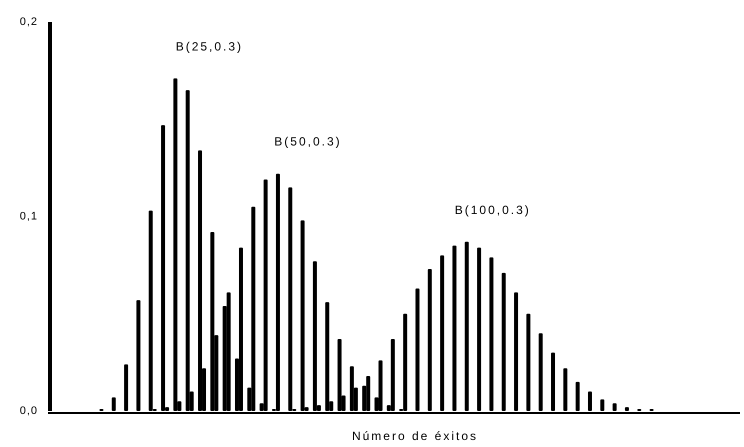 Image resolution: width=744 pixels, height=447 pixels. Describe the element at coordinates (29, 411) in the screenshot. I see `y-tick-label: 0,0` at that location.